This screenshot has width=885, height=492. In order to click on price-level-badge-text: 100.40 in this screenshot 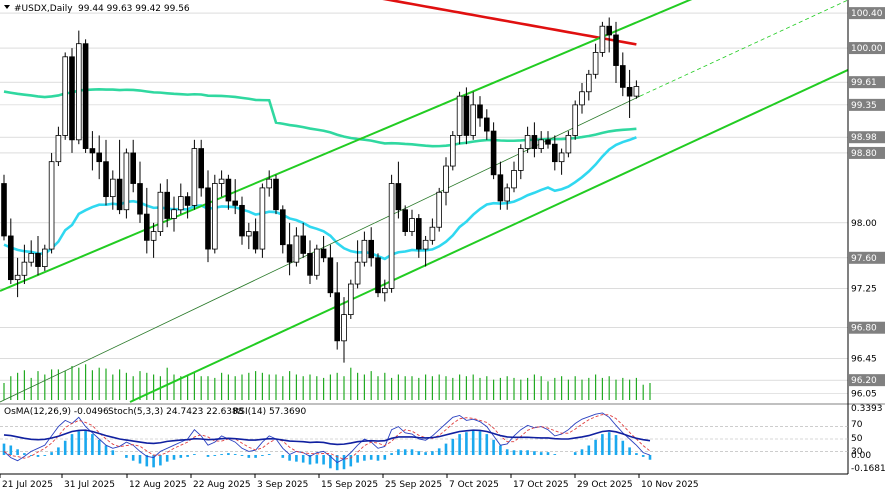, I will do `click(867, 14)`.